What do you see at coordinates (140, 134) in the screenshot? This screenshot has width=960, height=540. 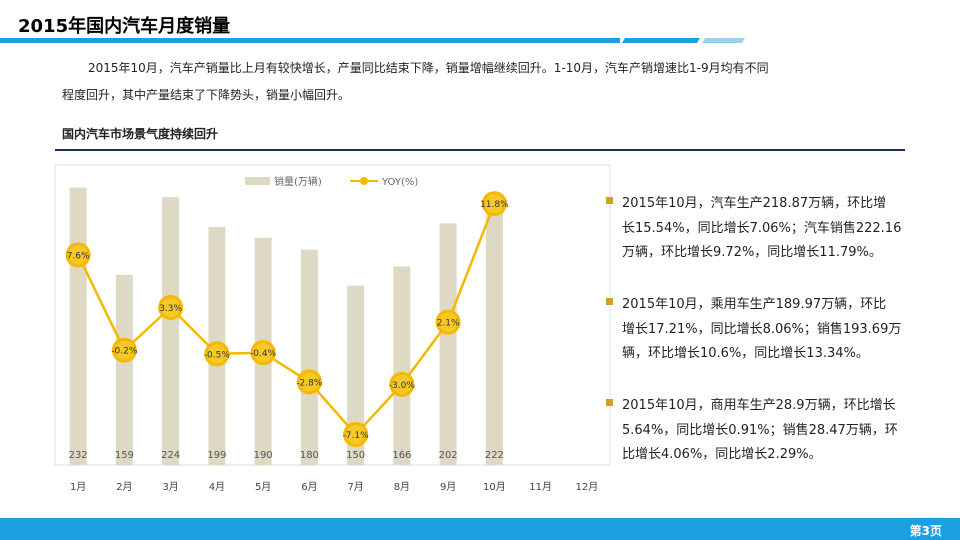 I see `section-title: 国内汽车市场景气度持续回升` at bounding box center [140, 134].